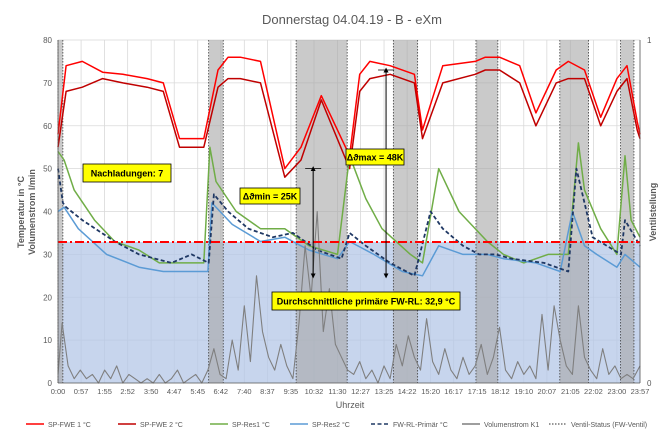 Image resolution: width=672 pixels, height=439 pixels. Describe the element at coordinates (570, 391) in the screenshot. I see `x-tick-label-22: 21:05` at that location.